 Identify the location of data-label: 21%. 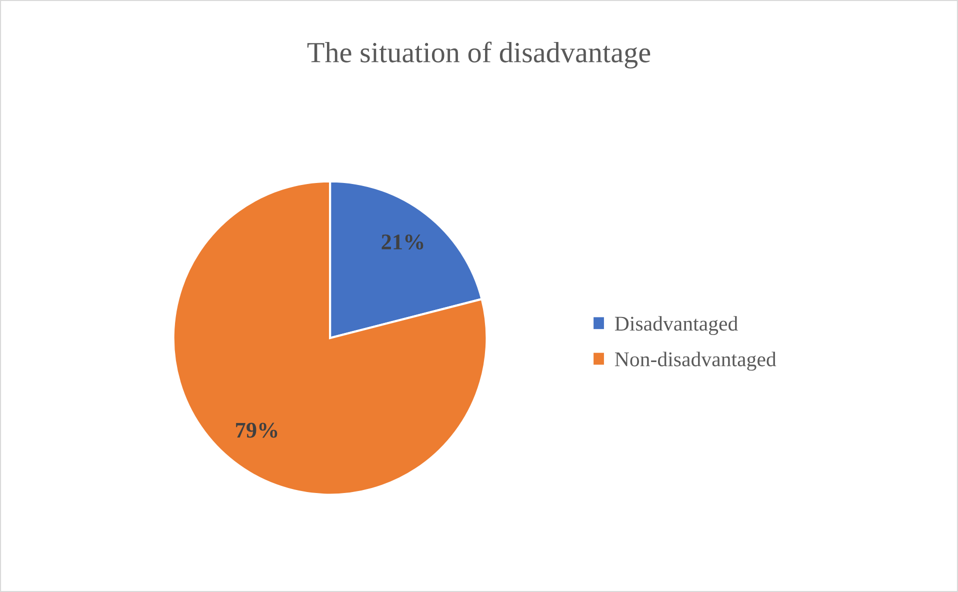
(403, 242).